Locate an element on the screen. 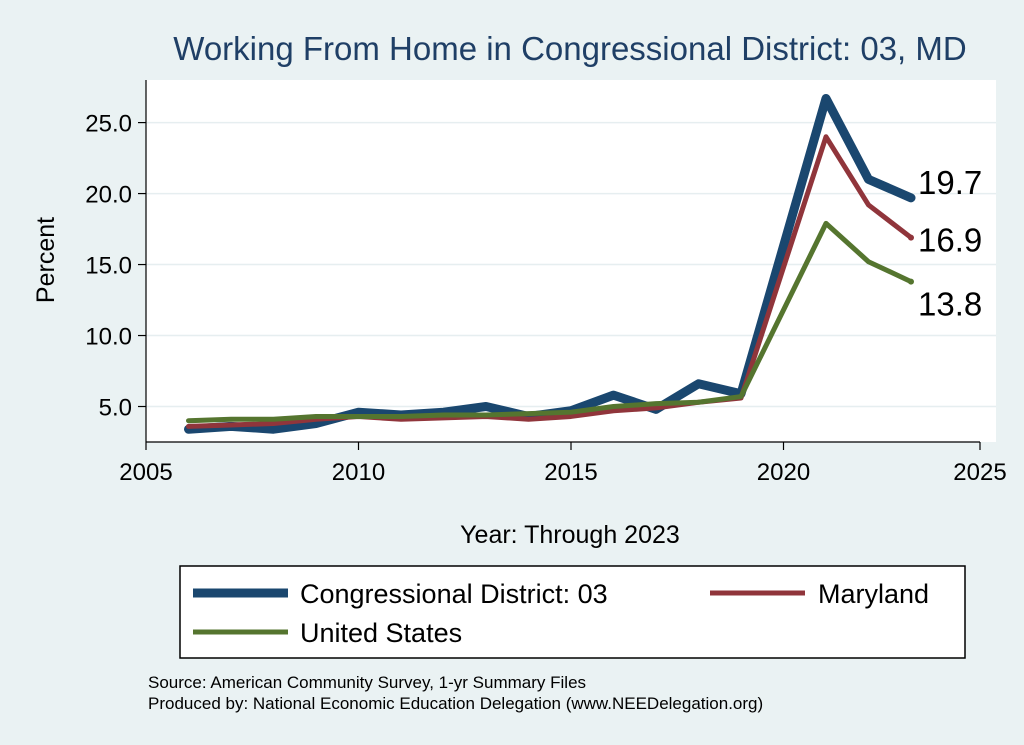  x-tick-label: 2005 is located at coordinates (145, 472).